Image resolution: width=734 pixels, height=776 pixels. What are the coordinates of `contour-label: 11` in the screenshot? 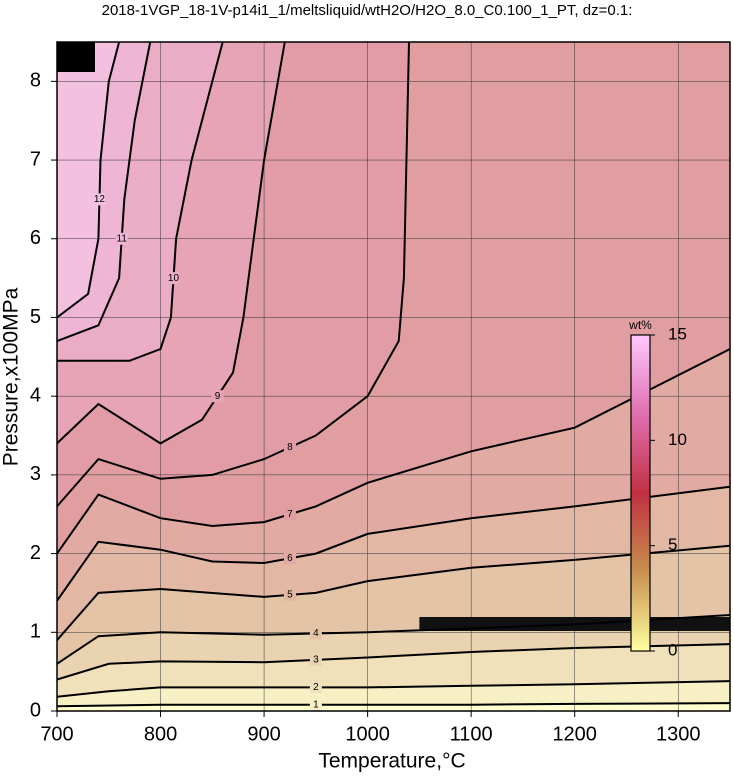 It's located at (122, 238).